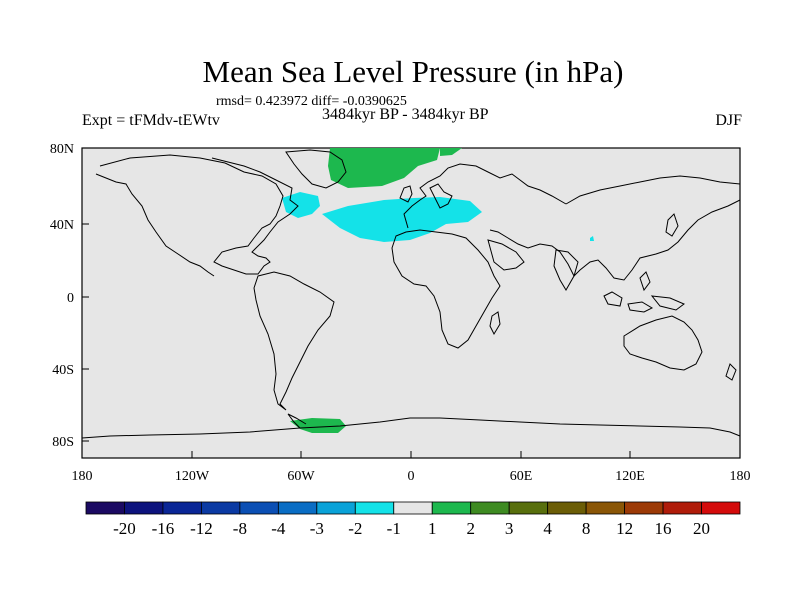 The height and width of the screenshot is (600, 800). Describe the element at coordinates (663, 528) in the screenshot. I see `colorbar-label: 16` at that location.